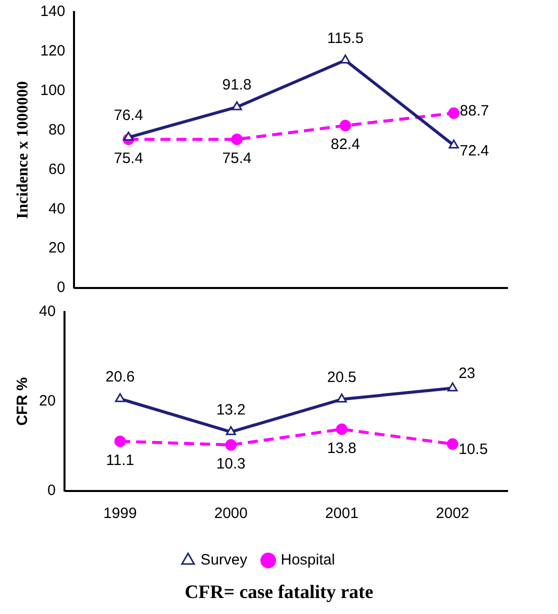  I want to click on data-label: 10.5, so click(473, 449).